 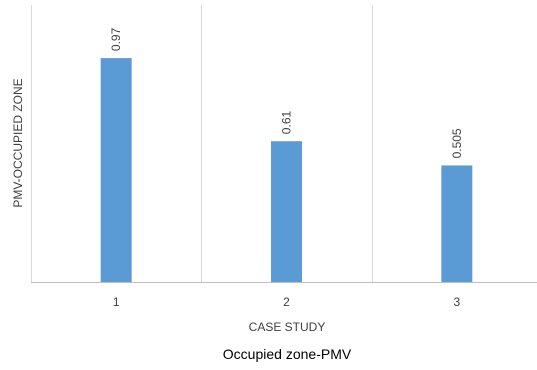 What do you see at coordinates (457, 143) in the screenshot?
I see `data-label-3: 0.505` at bounding box center [457, 143].